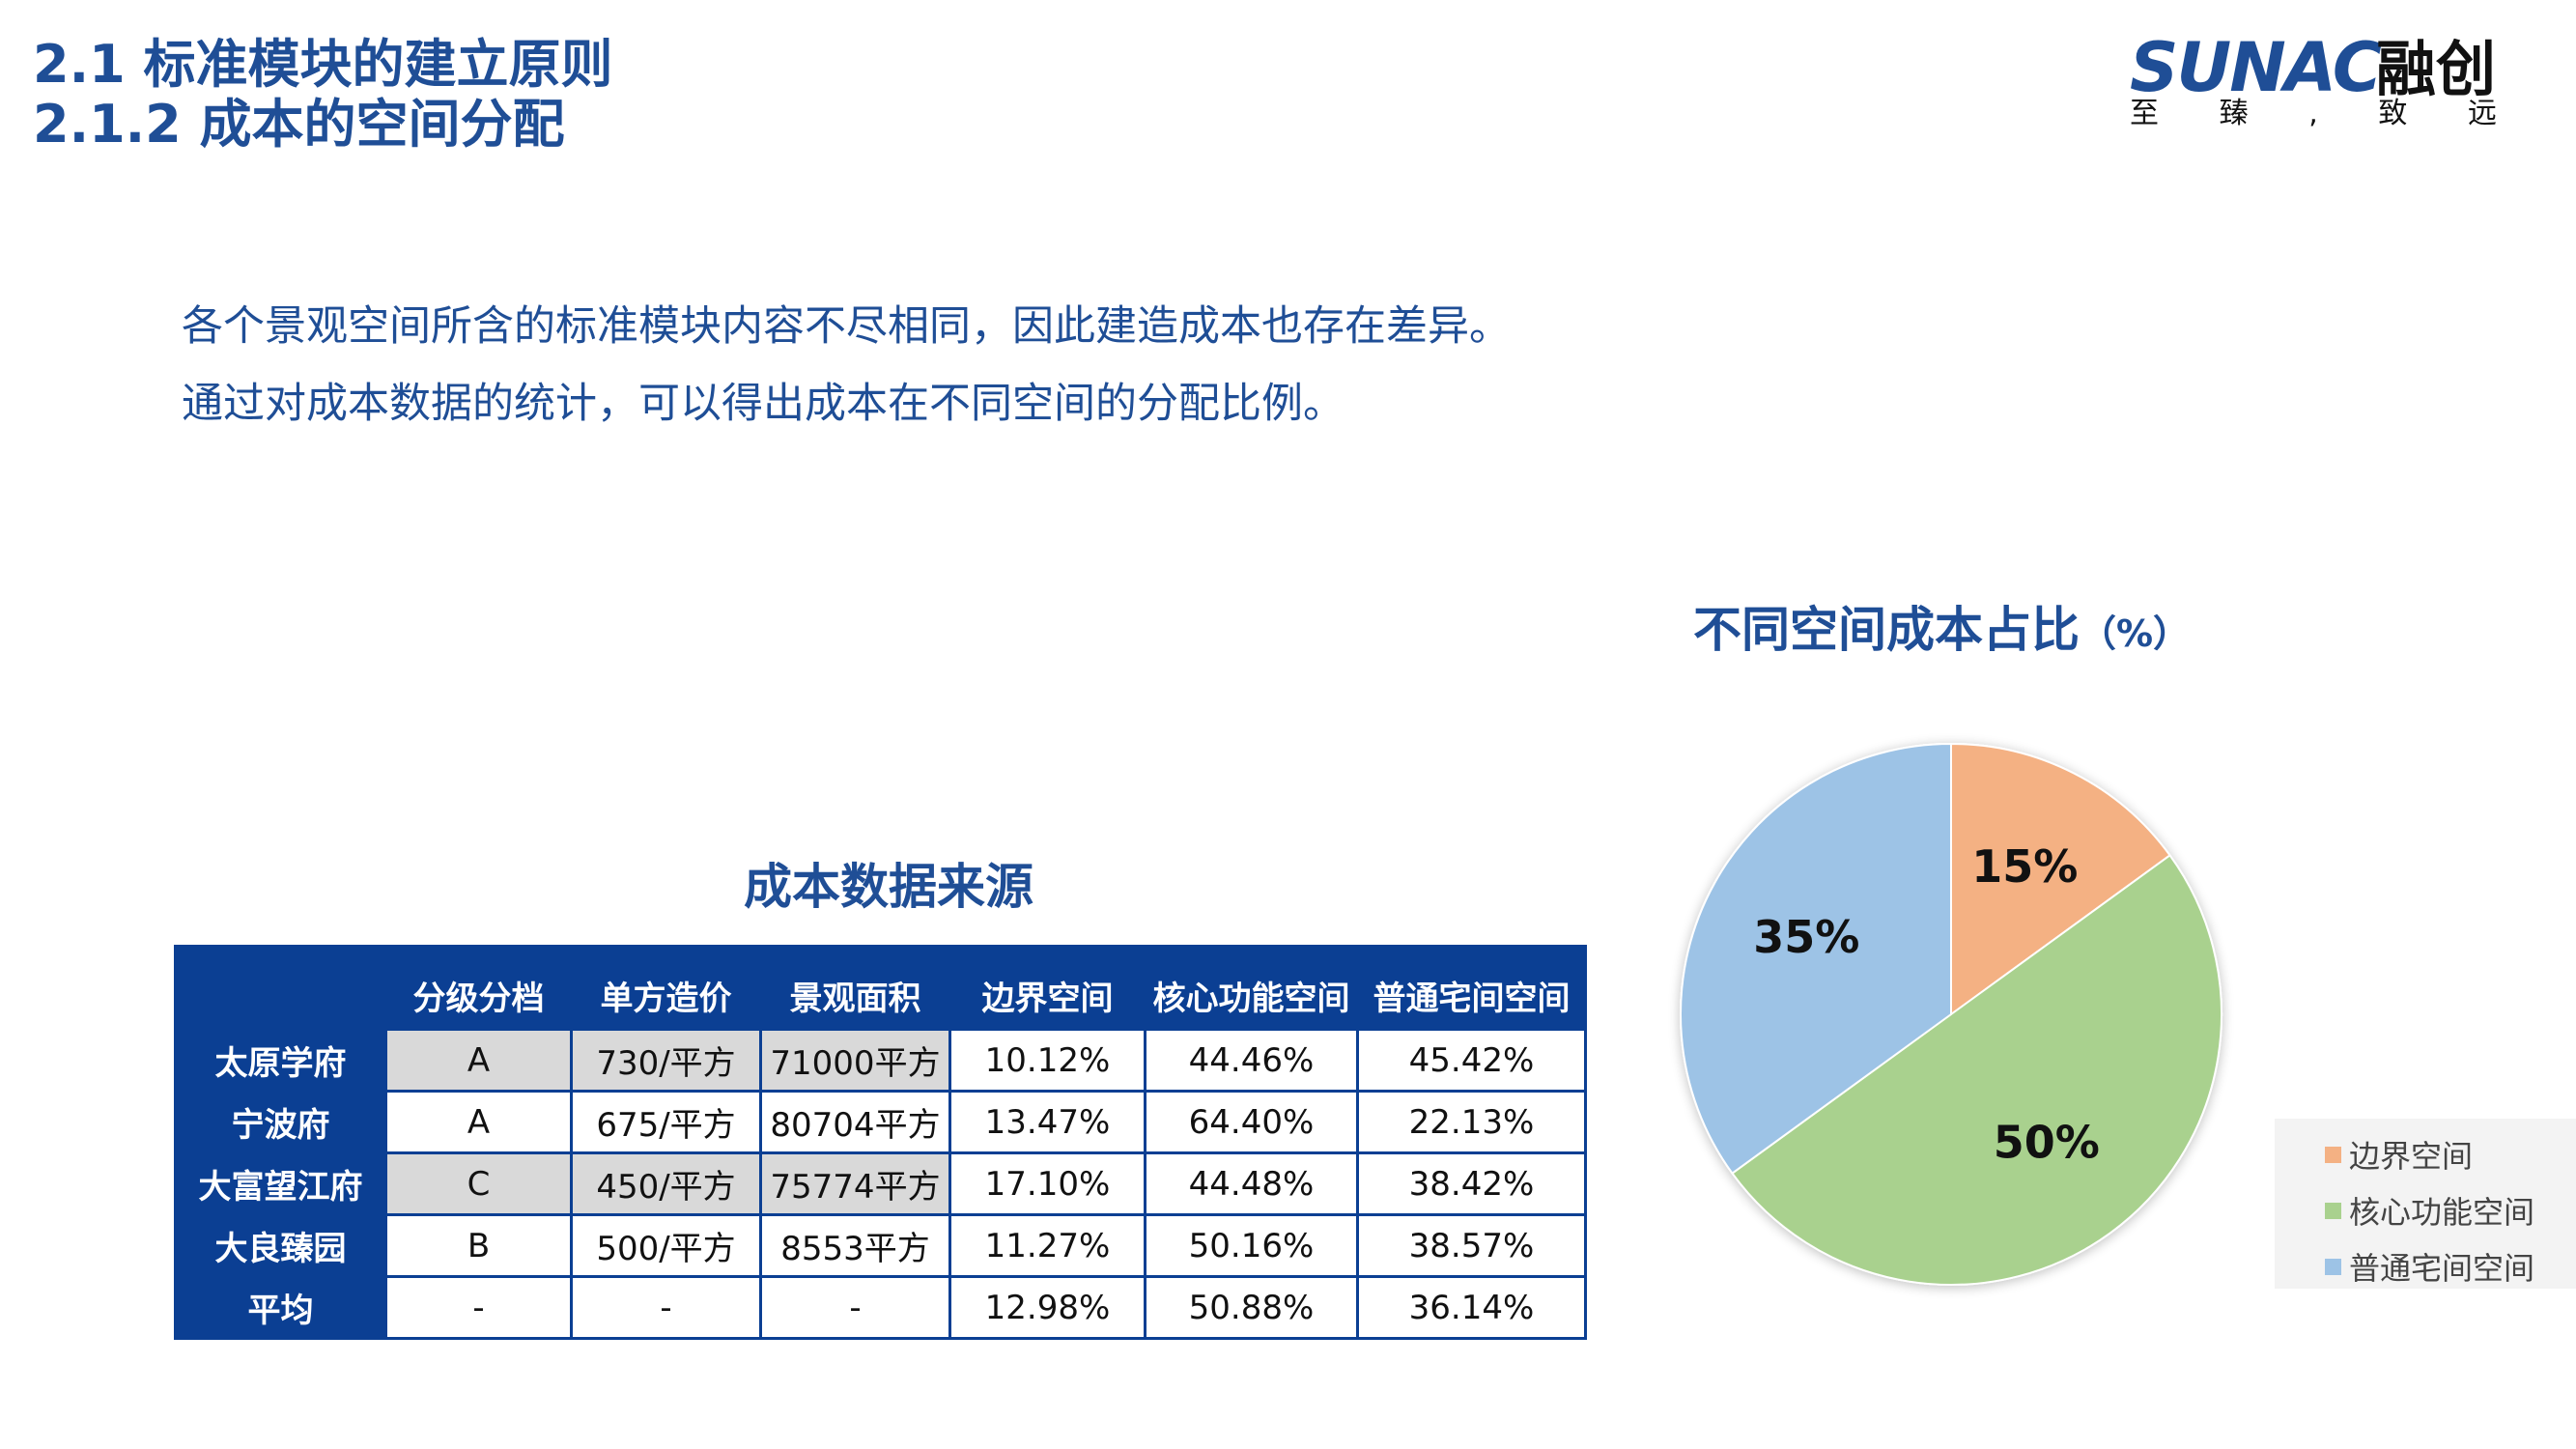  What do you see at coordinates (855, 988) in the screenshot?
I see `header-cell: 景观面积` at bounding box center [855, 988].